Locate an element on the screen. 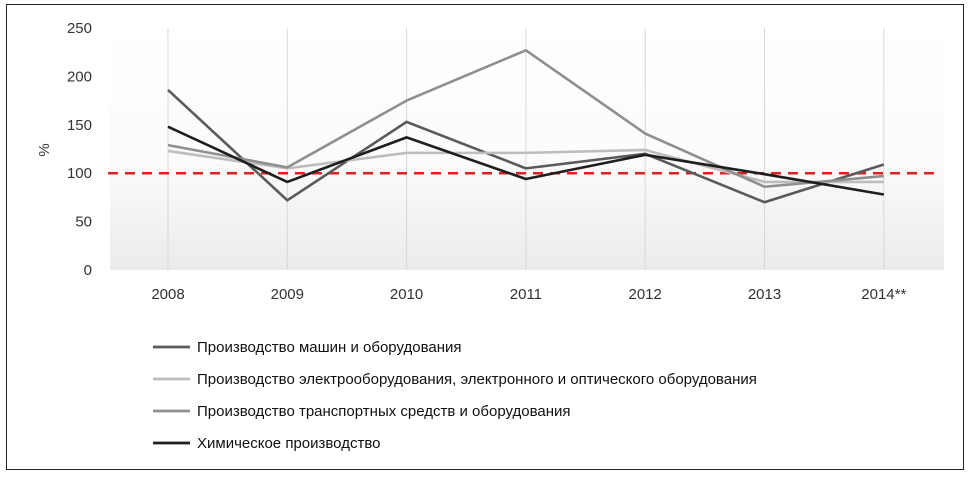 Image resolution: width=974 pixels, height=479 pixels. x-tick-label: 2011 is located at coordinates (526, 294).